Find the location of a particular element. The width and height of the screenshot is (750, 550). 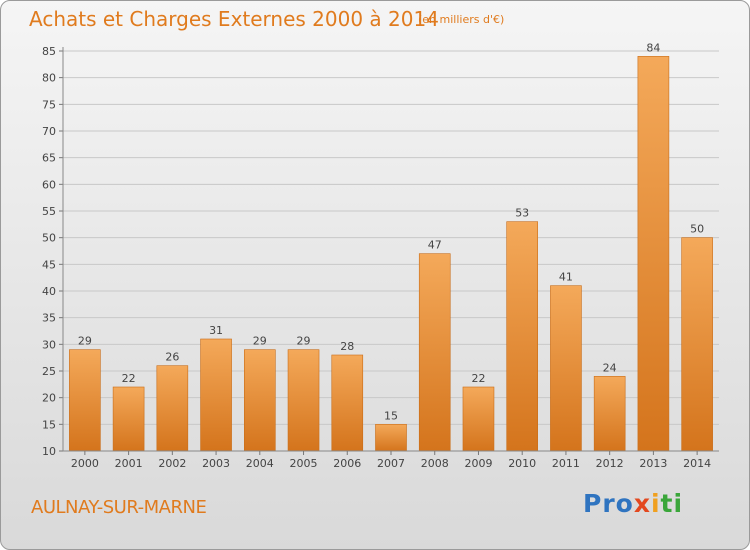

x-tick-label: 2008 is located at coordinates (435, 463).